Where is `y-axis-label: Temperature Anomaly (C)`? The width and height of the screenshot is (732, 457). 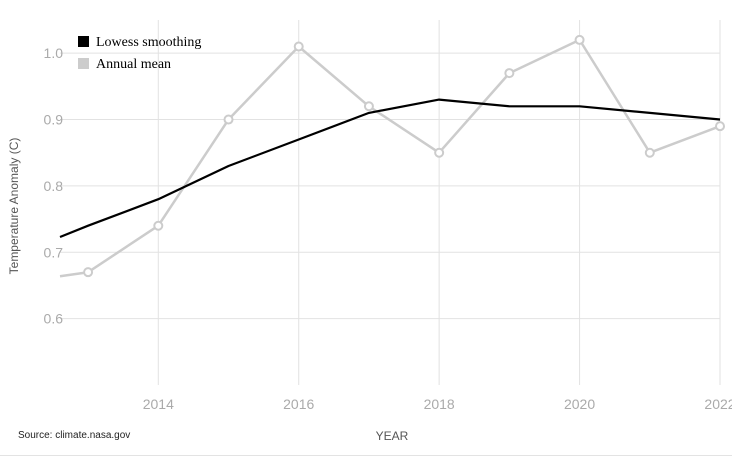 y-axis-label: Temperature Anomaly (C) is located at coordinates (14, 206).